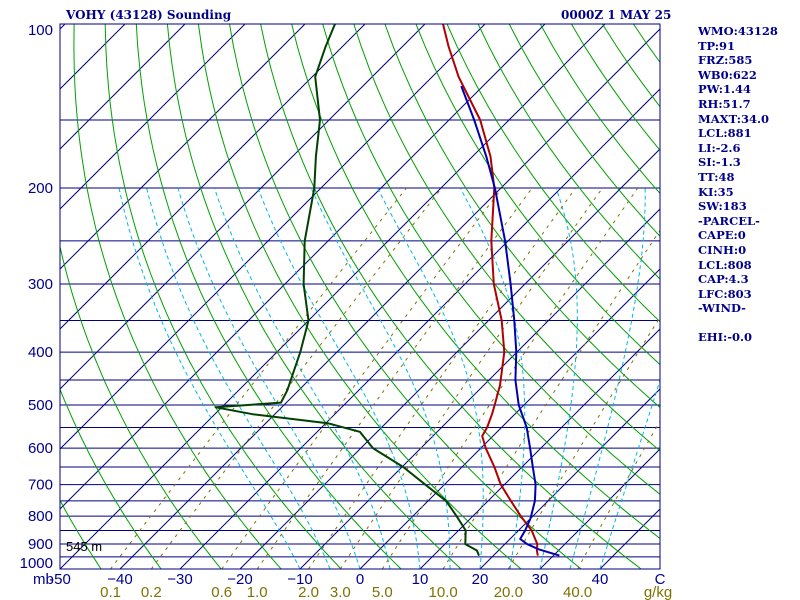  I want to click on pressure-tick-label: 600, so click(40, 448).